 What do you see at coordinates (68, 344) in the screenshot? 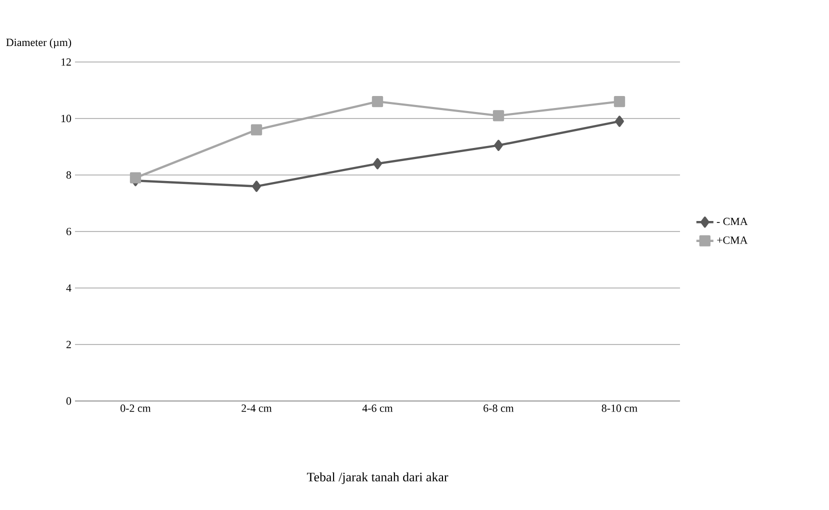
I see `y-tick-label: 2` at bounding box center [68, 344].